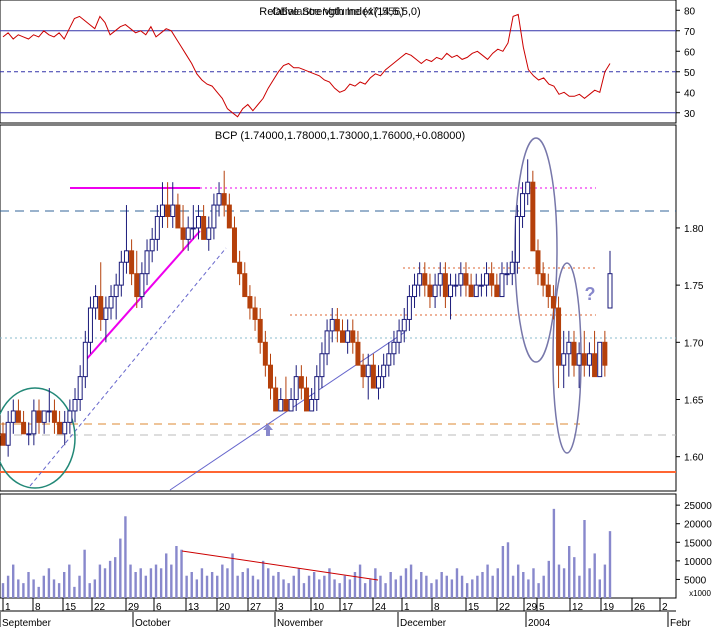 This screenshot has height=629, width=724. What do you see at coordinates (159, 607) in the screenshot?
I see `x-day-label: 6` at bounding box center [159, 607].